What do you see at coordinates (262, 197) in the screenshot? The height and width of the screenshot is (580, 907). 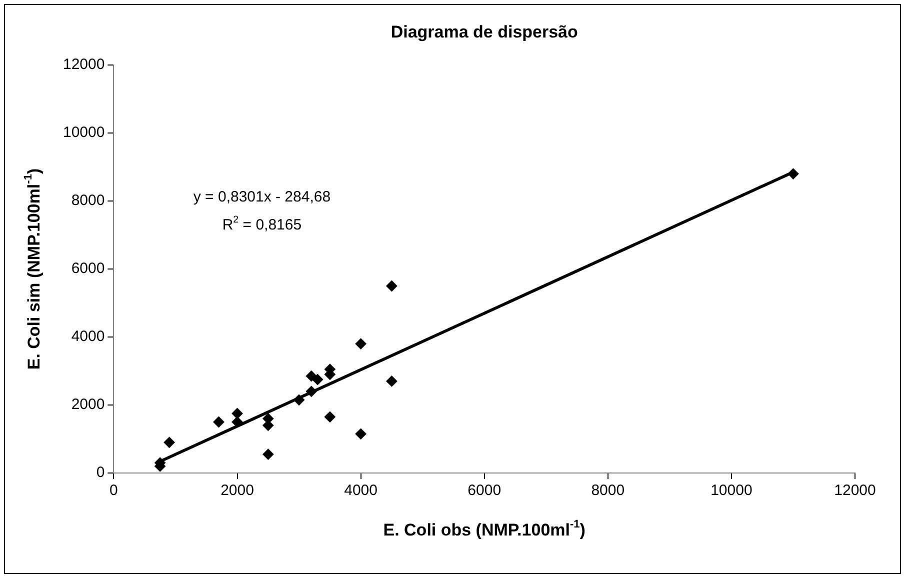 I see `annotation: y = 0,8301x - 284,68` at bounding box center [262, 197].